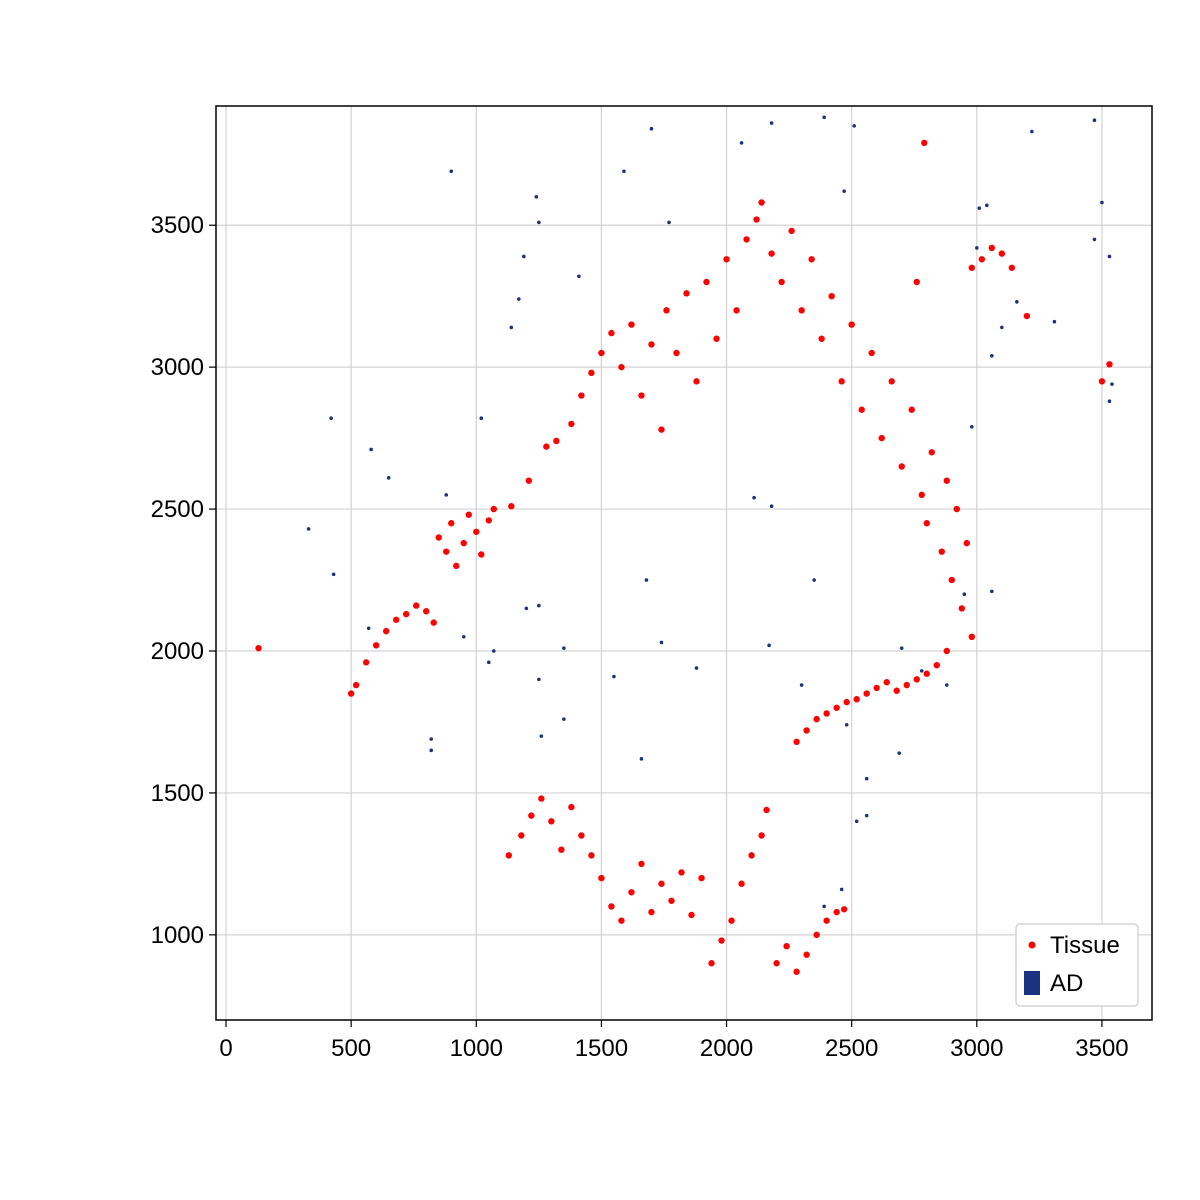 This screenshot has height=1200, width=1200. I want to click on x-tick-label: 3000, so click(976, 1048).